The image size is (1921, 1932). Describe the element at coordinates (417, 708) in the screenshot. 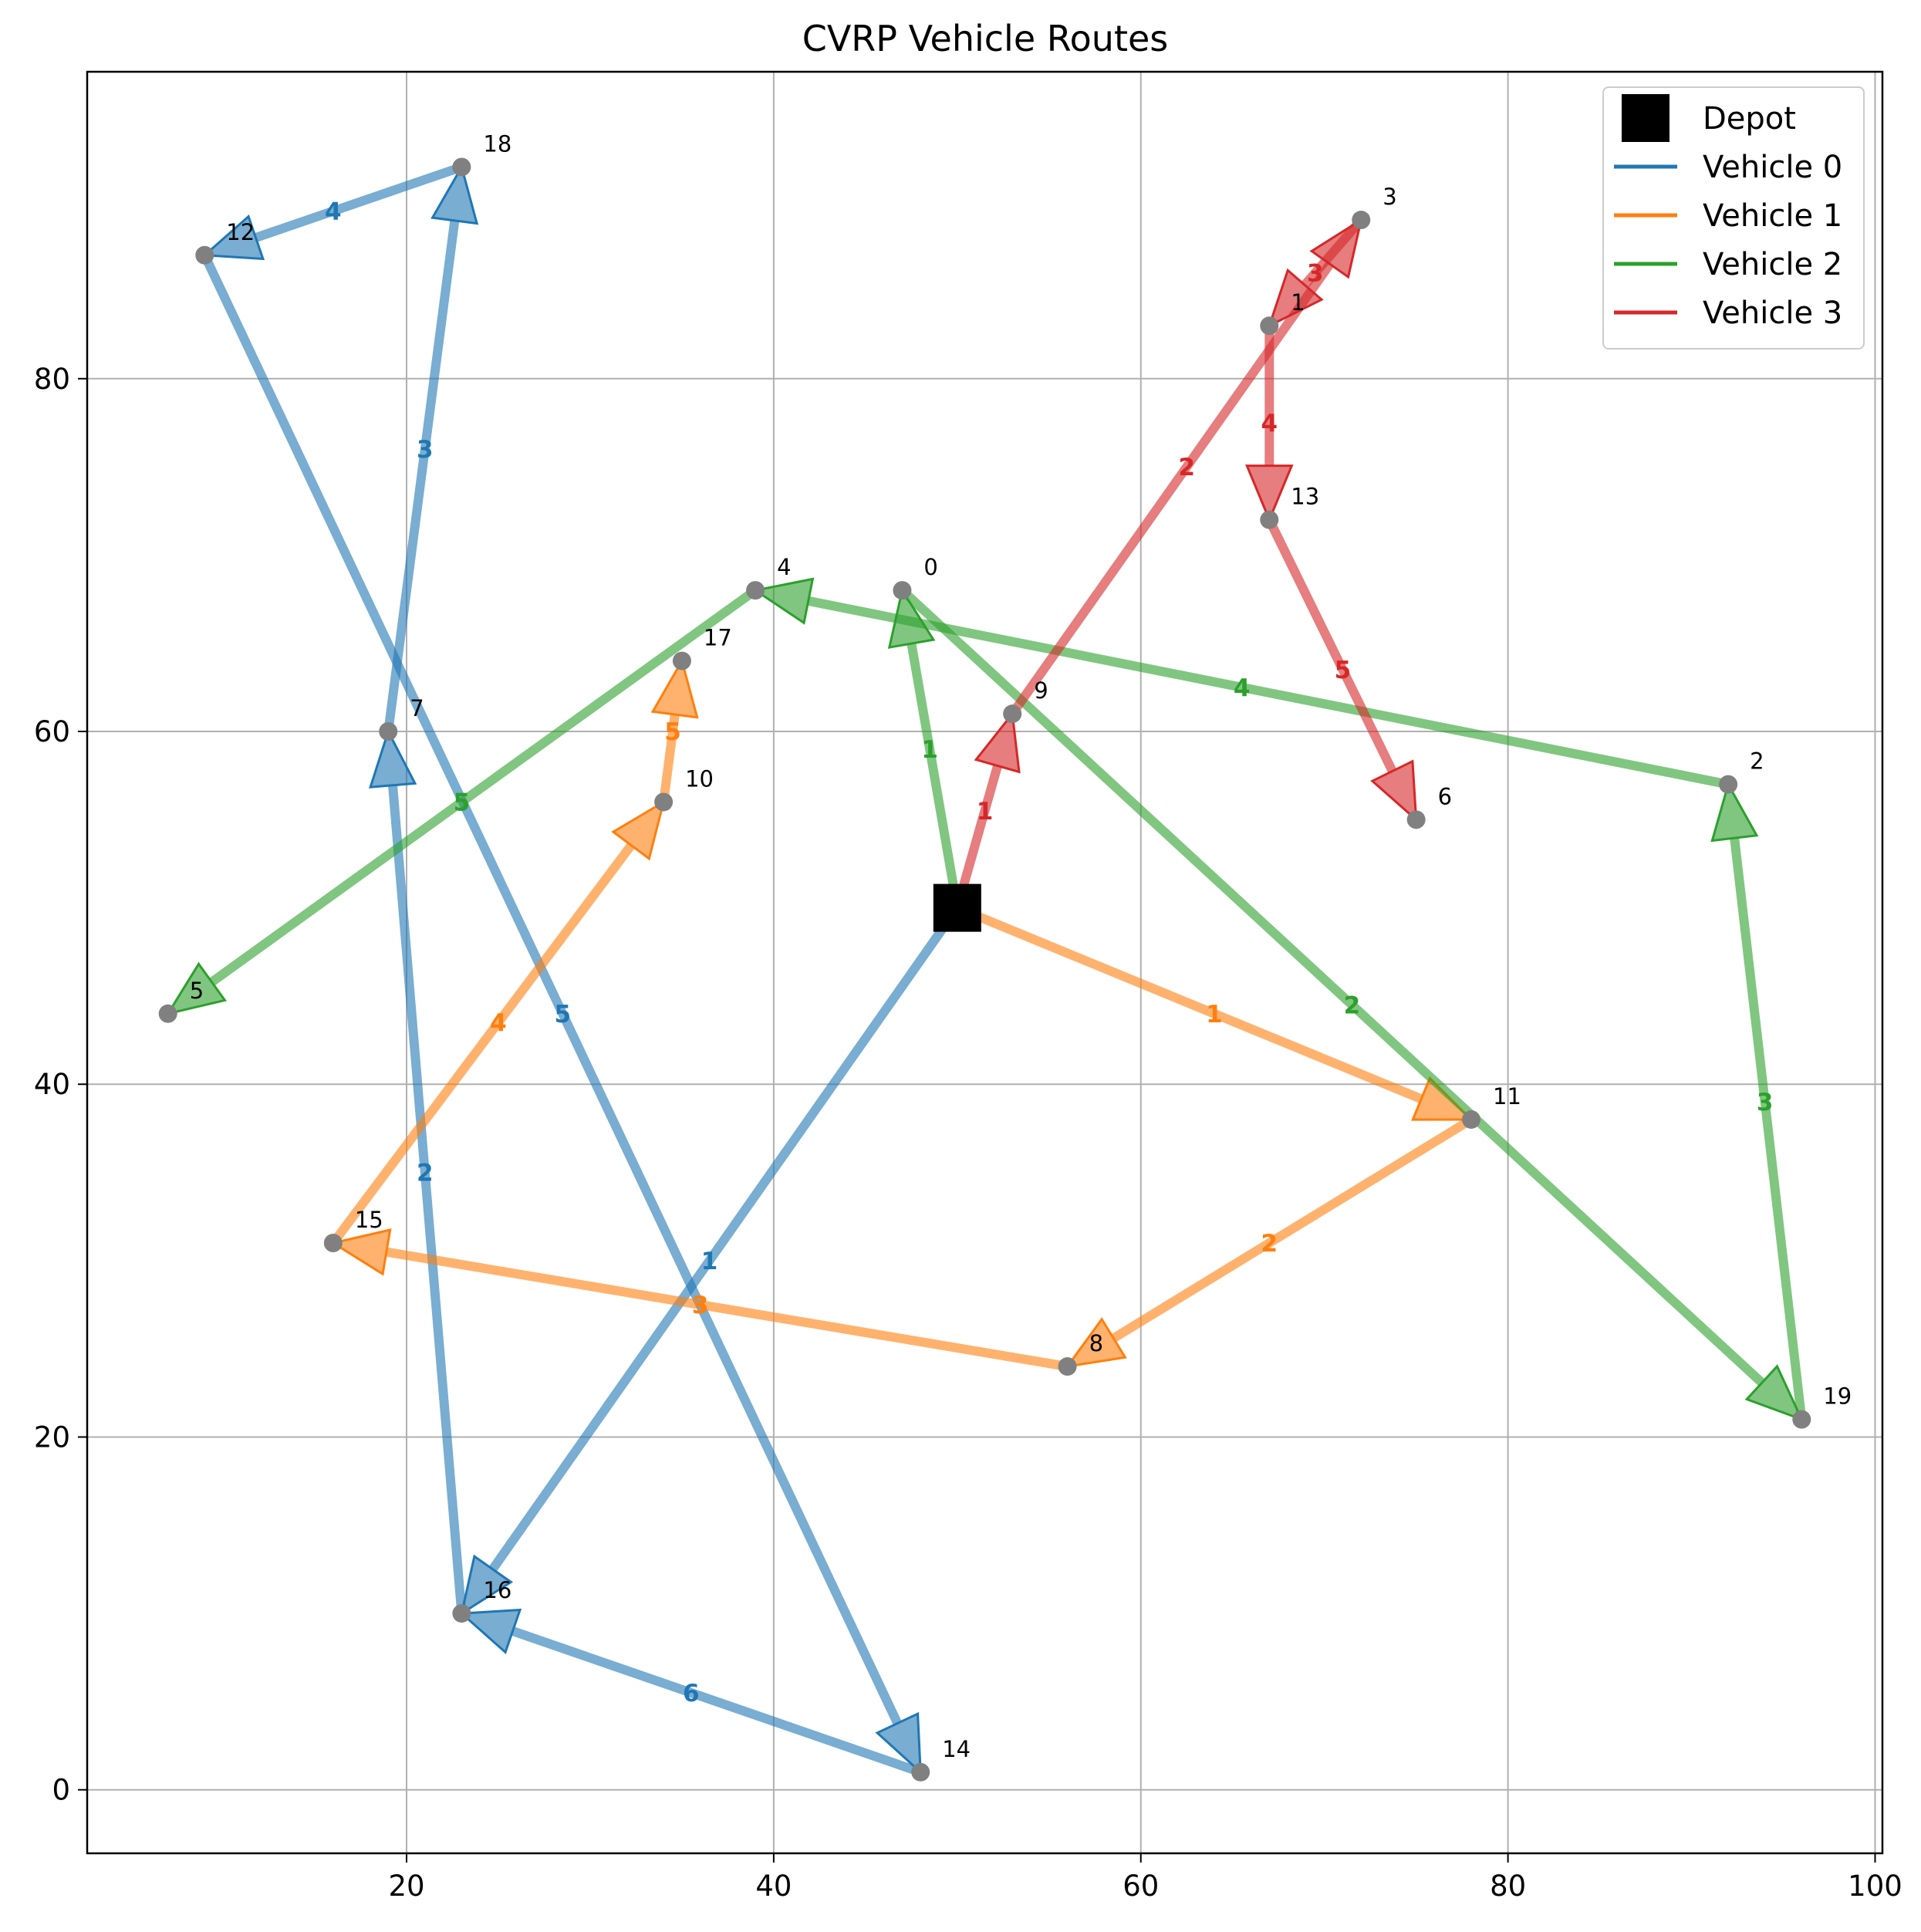

I see `node-label: 7` at that location.